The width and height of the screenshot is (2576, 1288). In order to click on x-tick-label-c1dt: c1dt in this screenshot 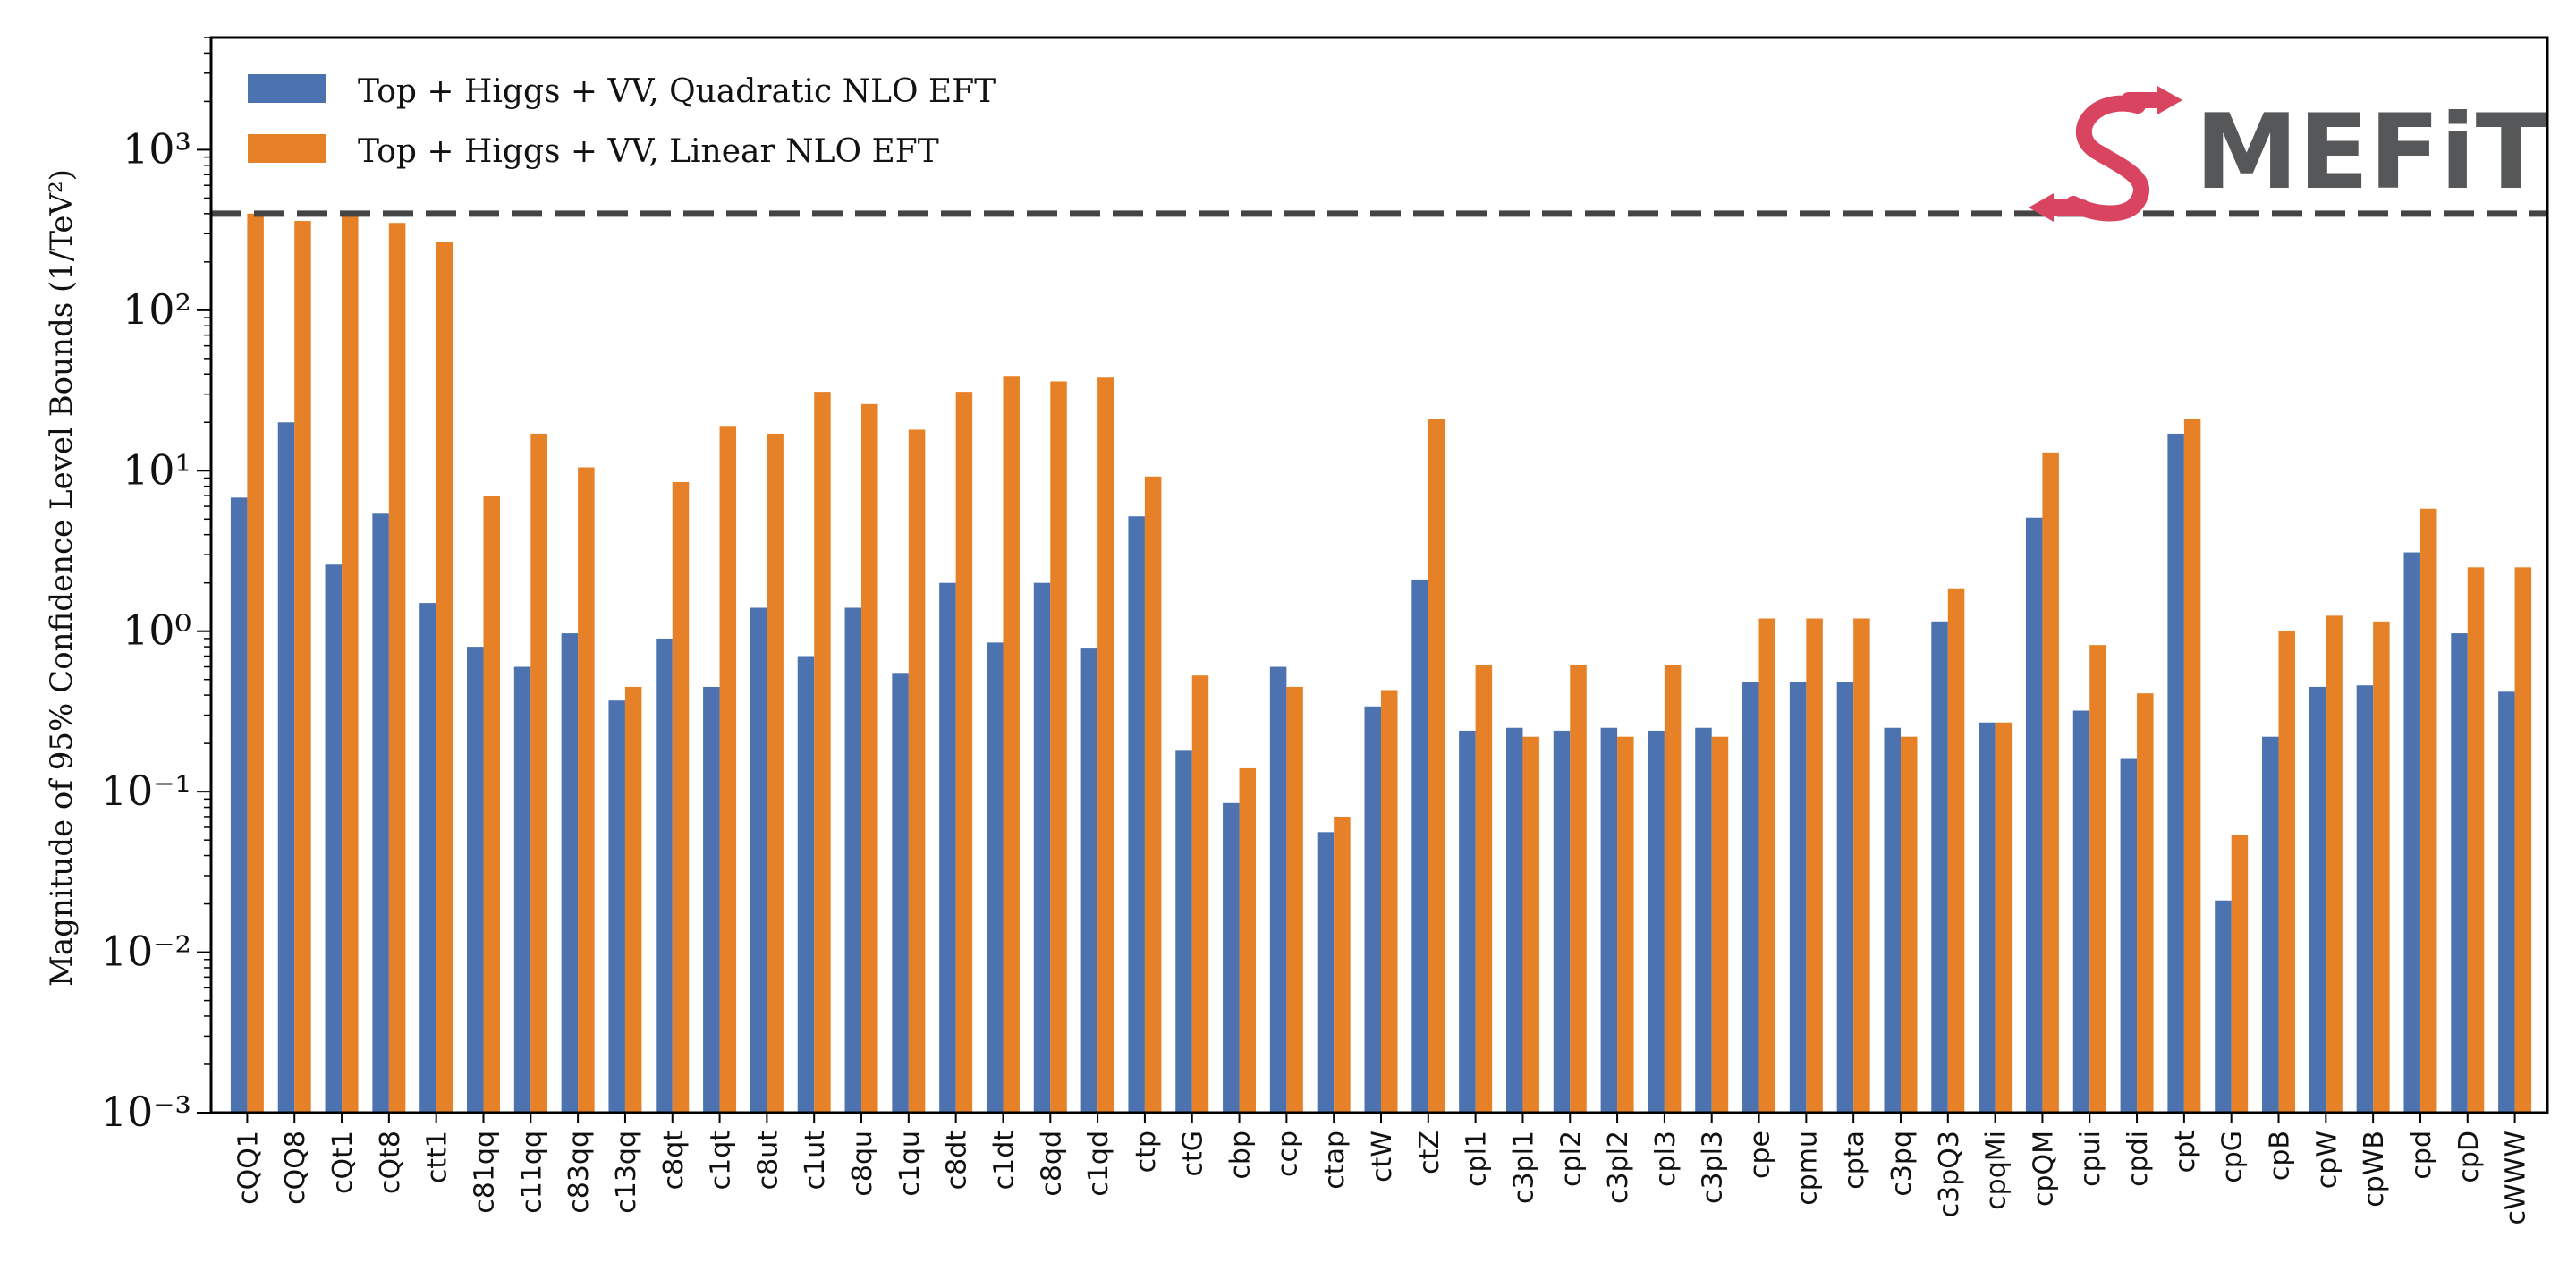, I will do `click(1005, 1161)`.